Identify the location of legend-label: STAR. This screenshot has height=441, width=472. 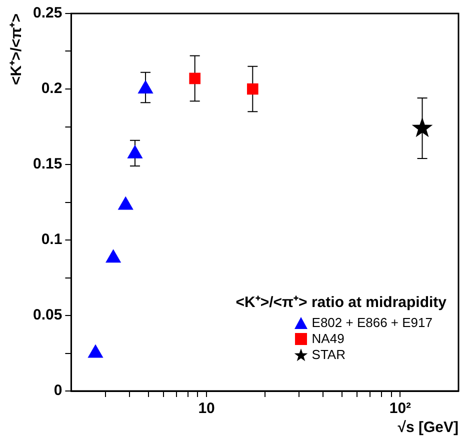
(329, 355).